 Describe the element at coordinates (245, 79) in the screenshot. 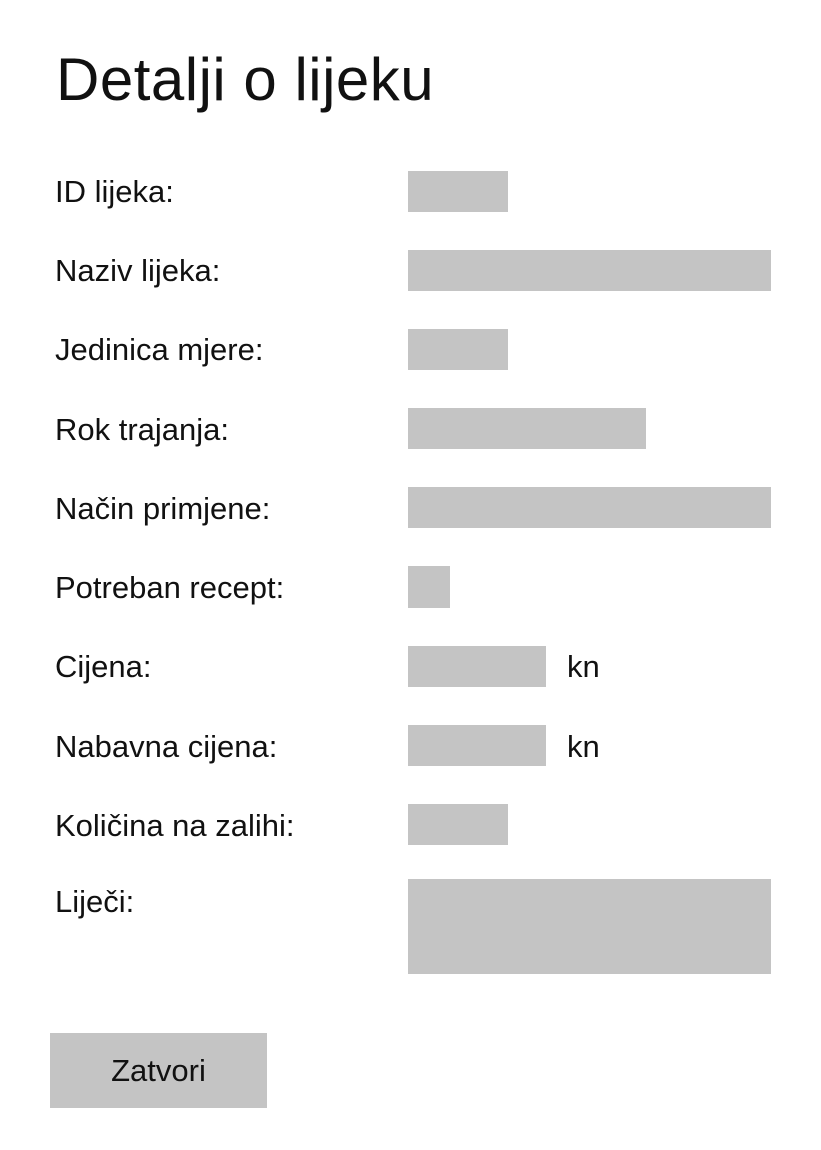

I see `page-title: Detalji o lijeku` at that location.